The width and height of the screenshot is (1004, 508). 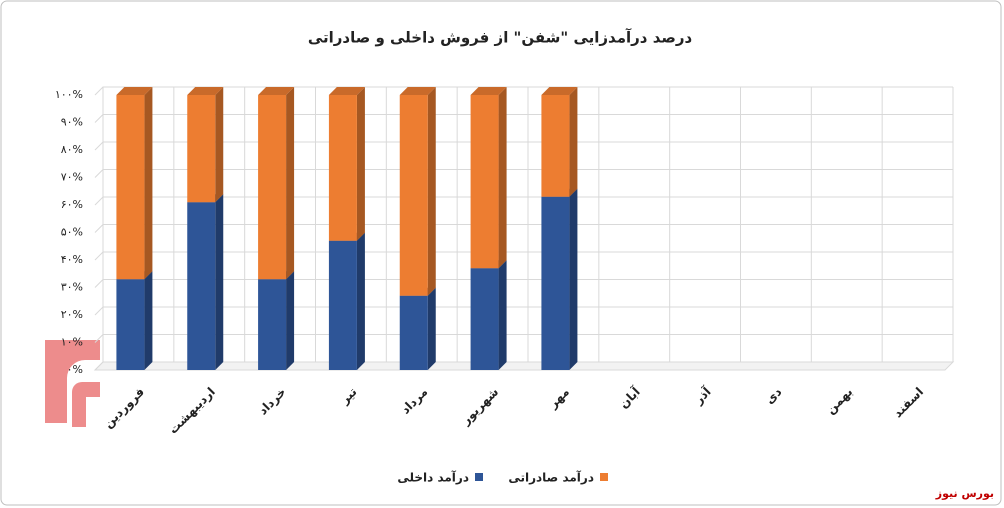 I want to click on y-tick-label: ۵۰%, so click(x=72, y=232).